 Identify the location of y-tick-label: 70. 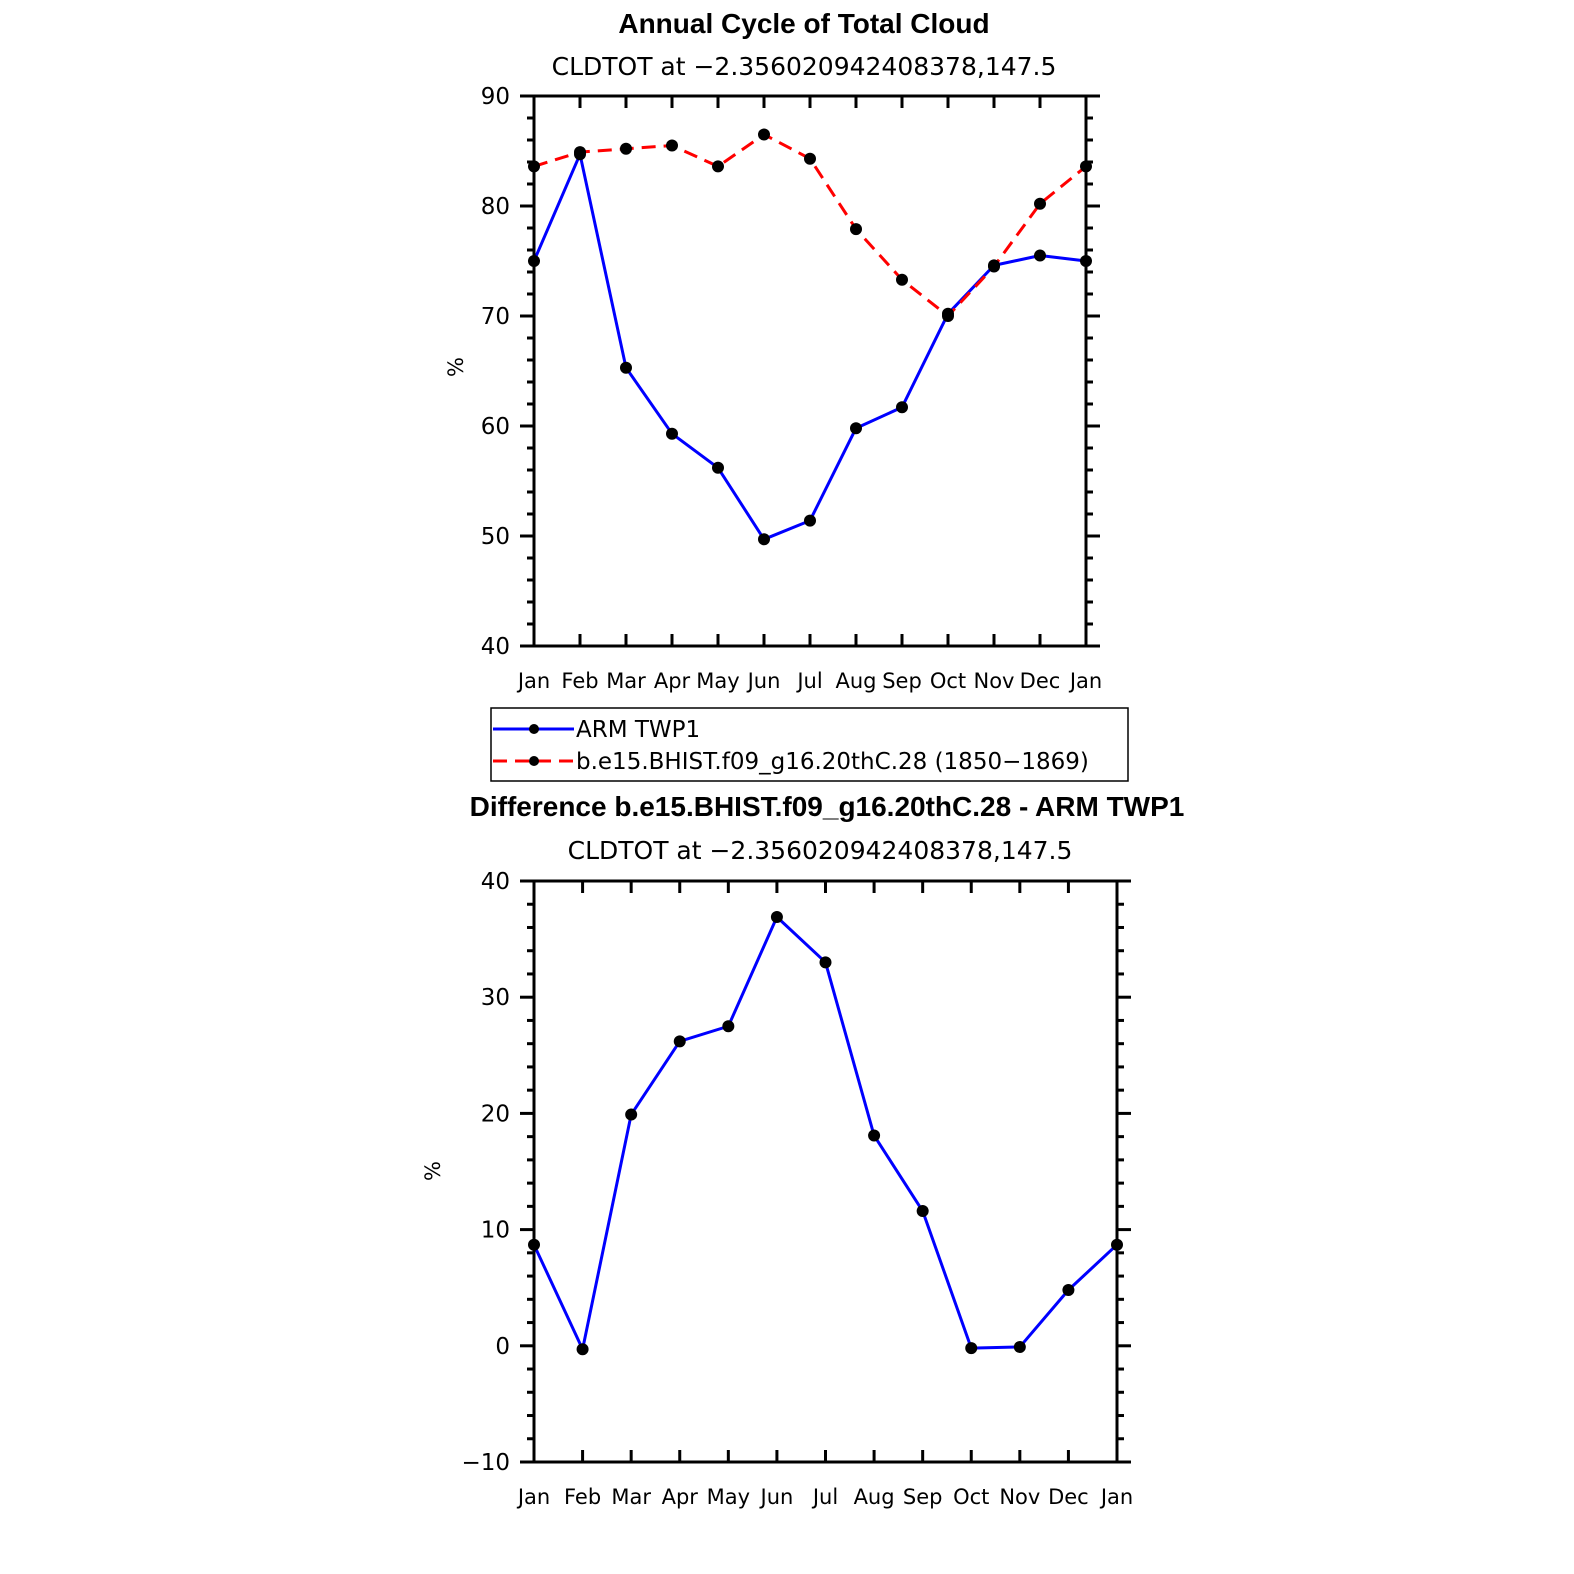
(495, 317).